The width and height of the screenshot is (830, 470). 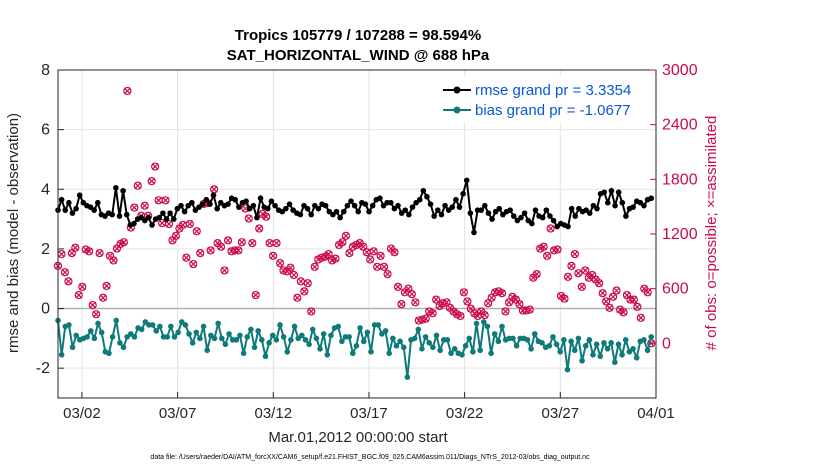 What do you see at coordinates (358, 55) in the screenshot?
I see `chart-title-line2: SAT_HORIZONTAL_WIND @ 688 hPa` at bounding box center [358, 55].